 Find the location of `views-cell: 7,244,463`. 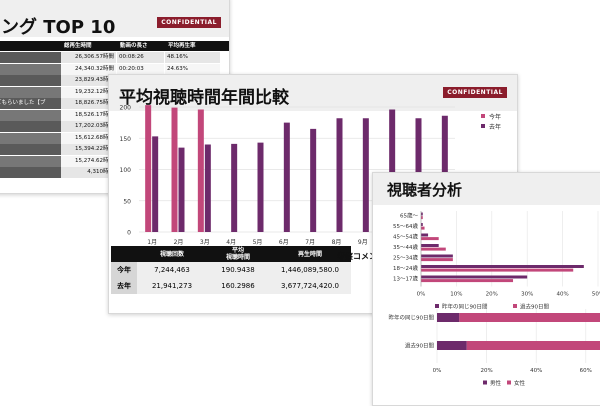

views-cell: 7,244,463 is located at coordinates (172, 270).